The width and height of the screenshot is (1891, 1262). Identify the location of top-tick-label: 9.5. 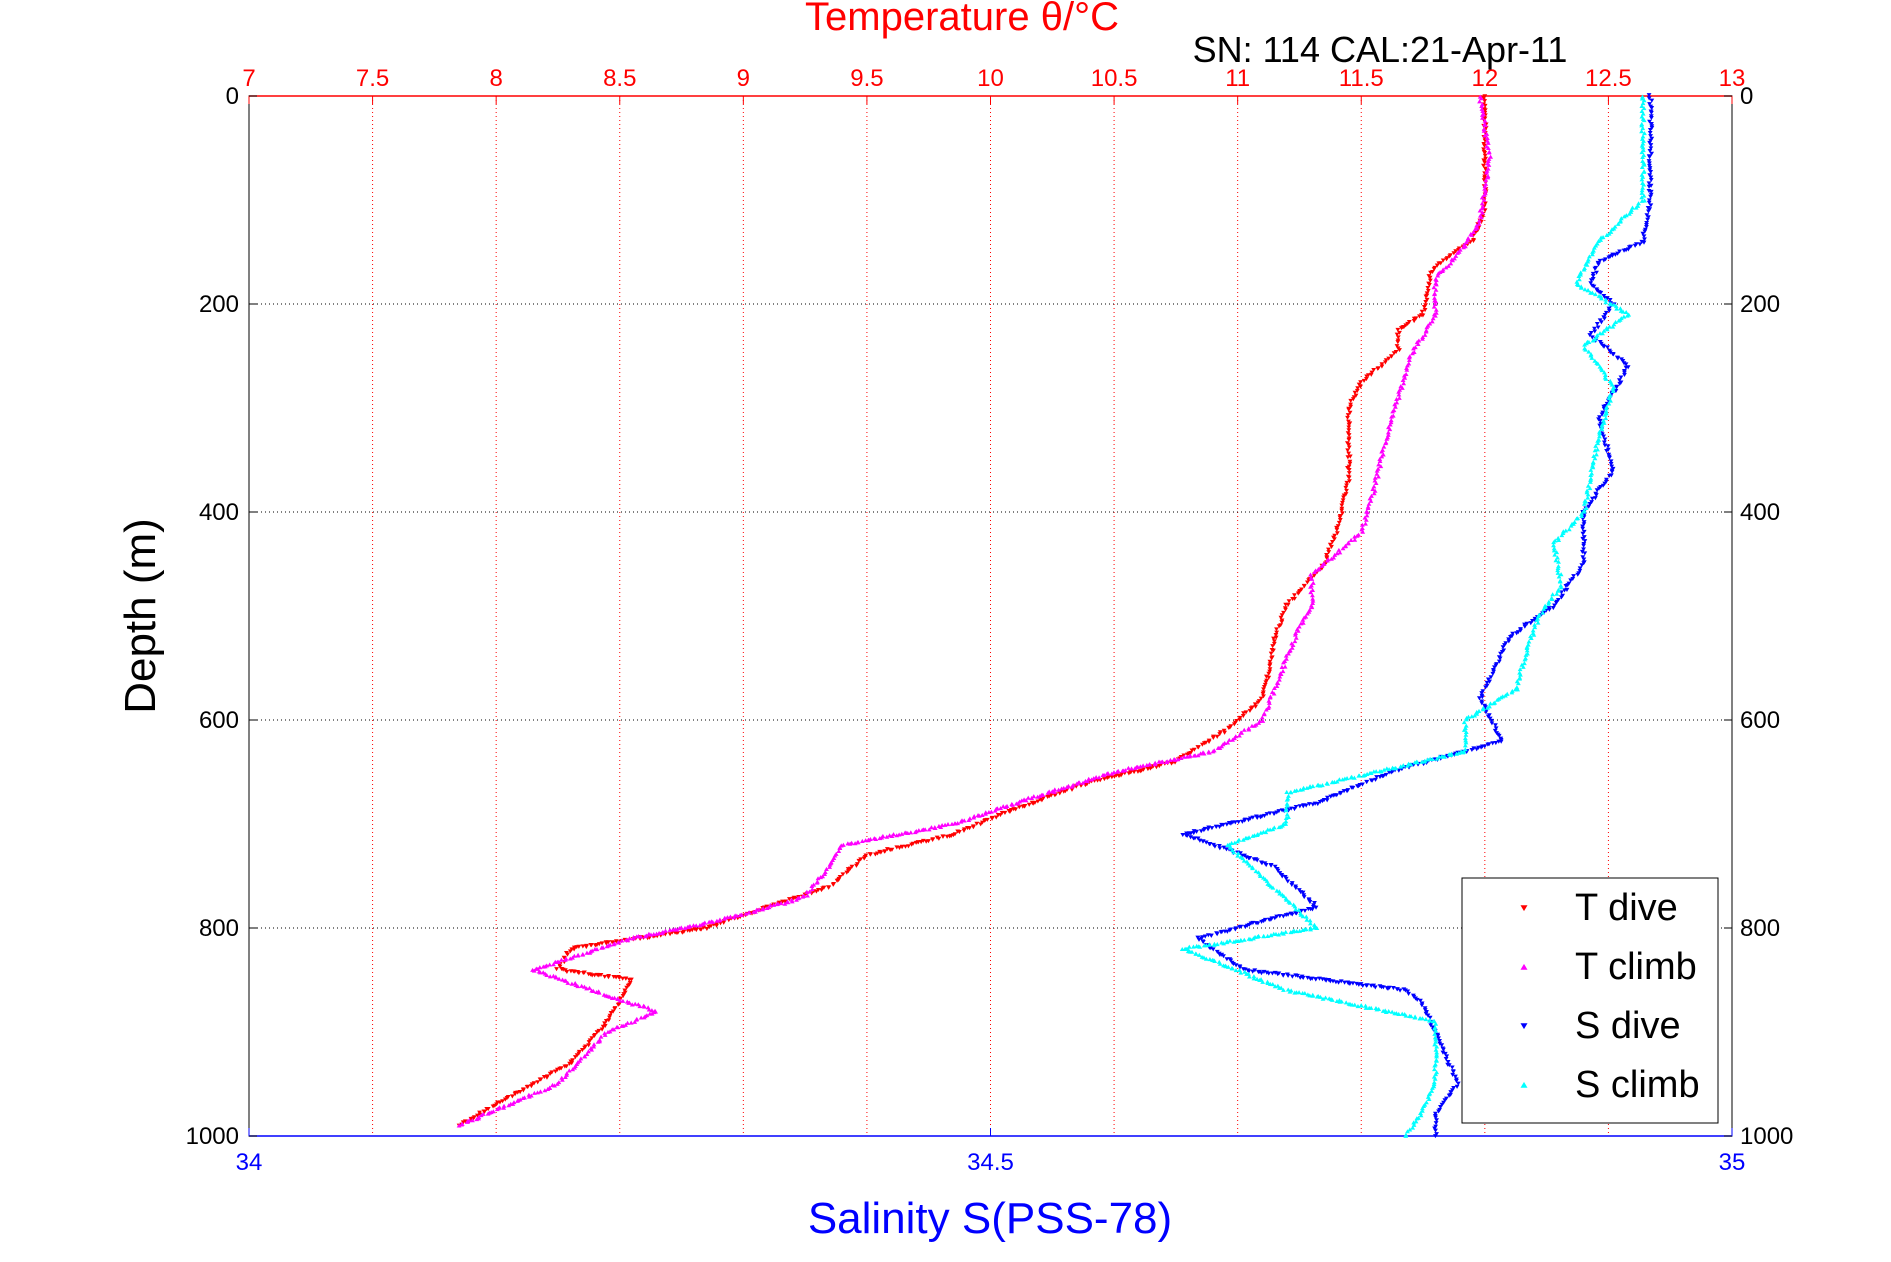
(866, 78).